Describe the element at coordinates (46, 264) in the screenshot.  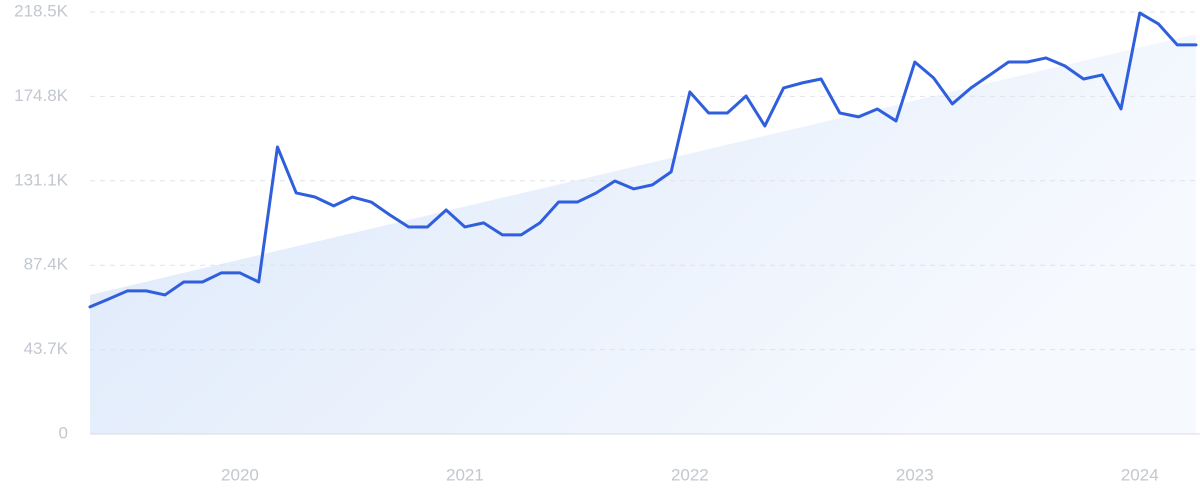
I see `y-tick-label: 87.4K` at that location.